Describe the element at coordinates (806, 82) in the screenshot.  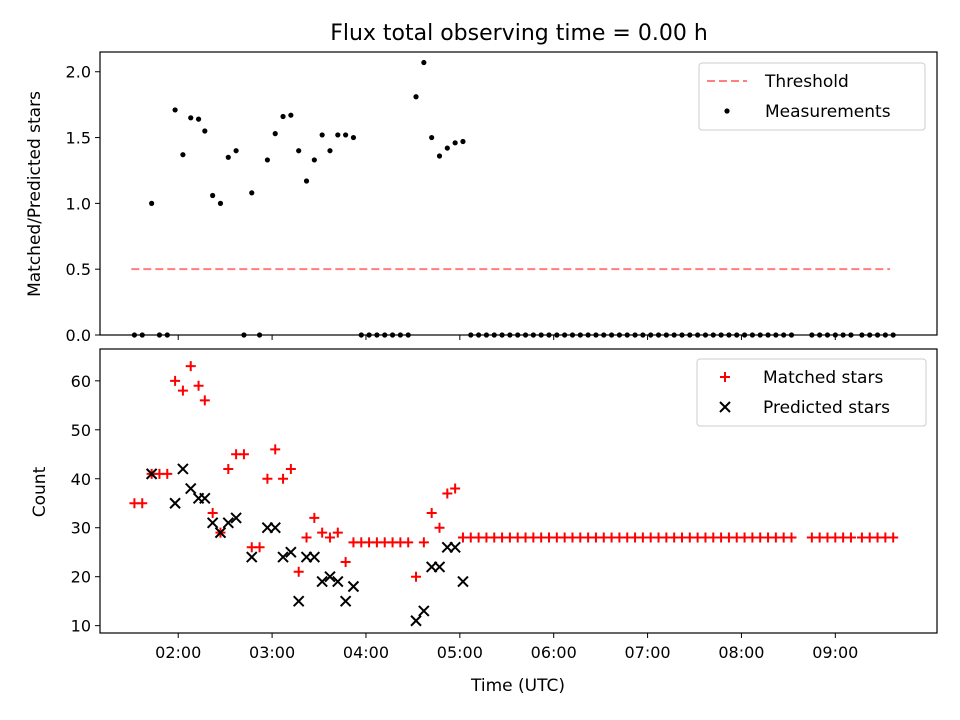
I see `threshold-legend-label: Threshold` at that location.